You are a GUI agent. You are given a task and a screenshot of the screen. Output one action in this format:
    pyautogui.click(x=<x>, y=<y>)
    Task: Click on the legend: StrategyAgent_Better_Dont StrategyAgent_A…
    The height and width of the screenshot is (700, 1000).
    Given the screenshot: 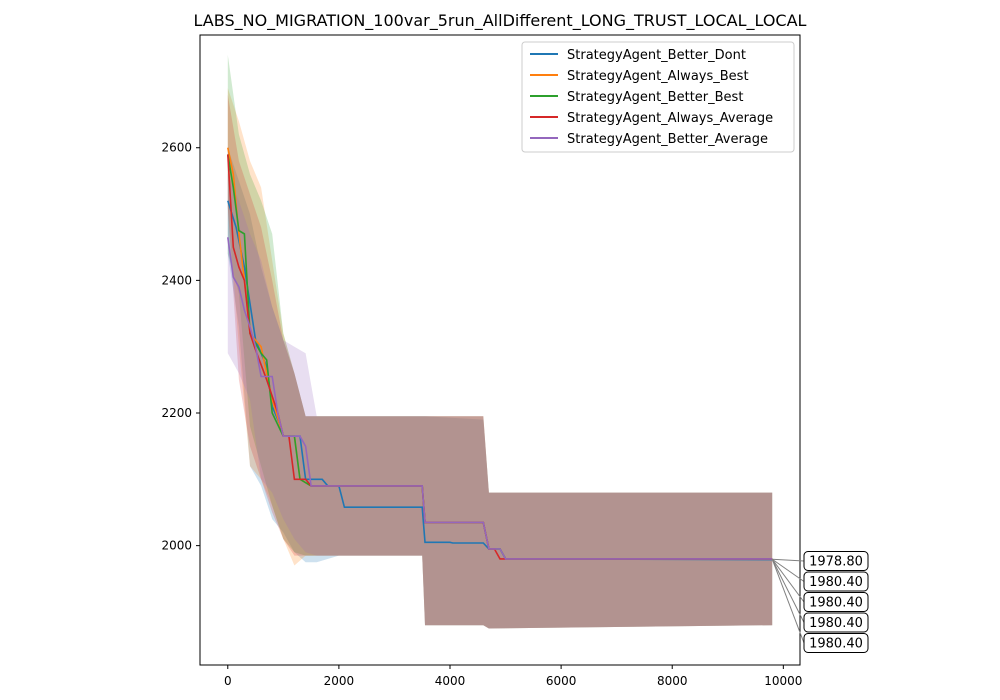 What is the action you would take?
    pyautogui.click(x=658, y=97)
    